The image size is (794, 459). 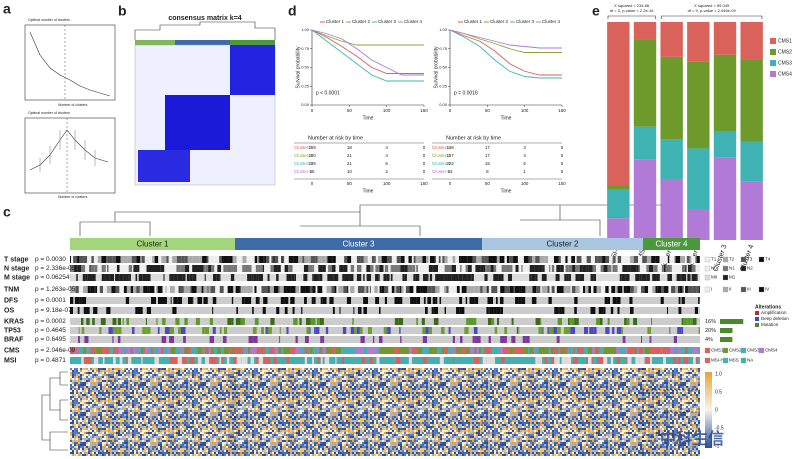 What do you see at coordinates (424, 155) in the screenshot?
I see `risk-value: 0` at bounding box center [424, 155].